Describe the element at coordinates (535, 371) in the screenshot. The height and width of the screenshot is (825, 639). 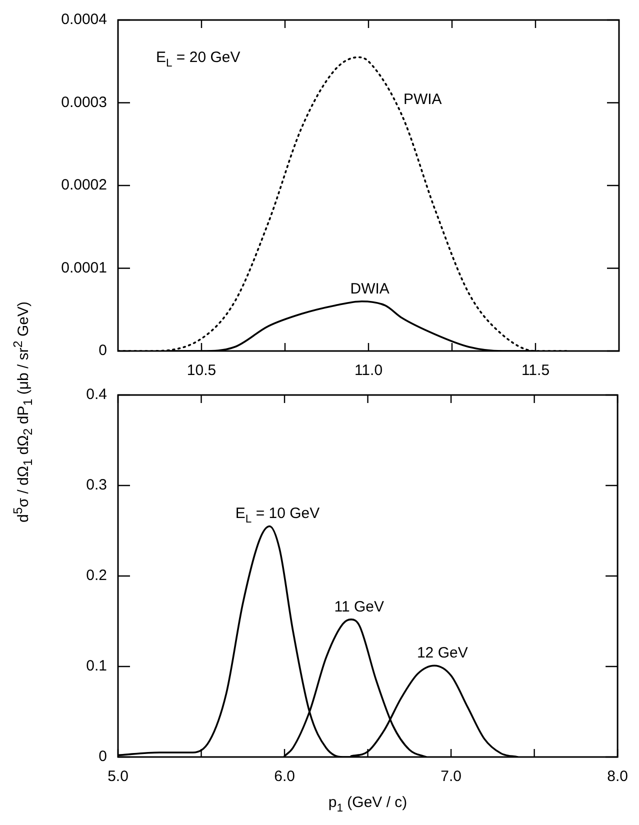
I see `x-tick-label: 11.5` at that location.